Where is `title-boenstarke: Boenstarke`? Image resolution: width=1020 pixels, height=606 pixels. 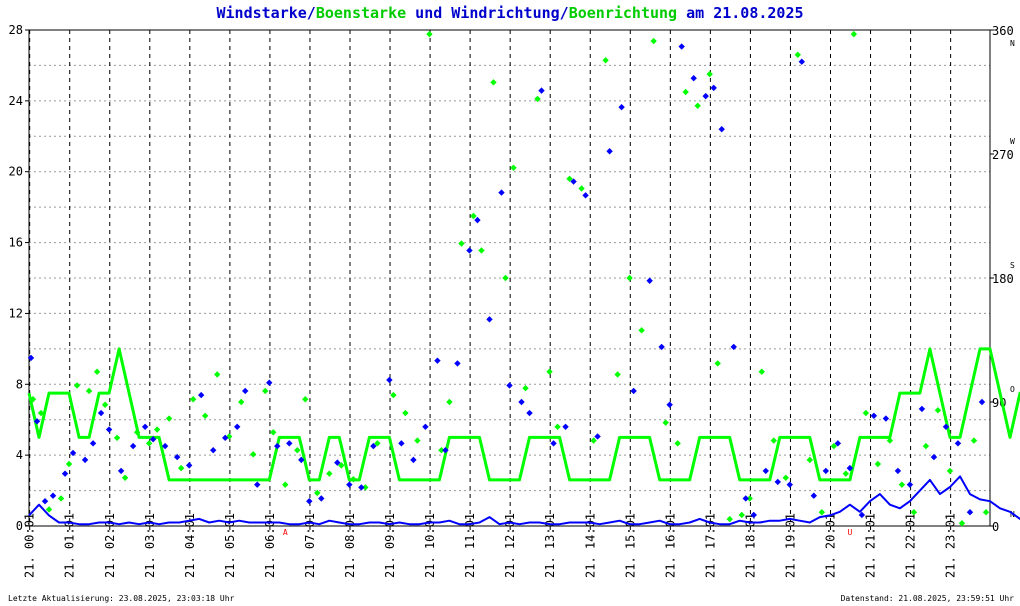 title-boenstarke: Boenstarke is located at coordinates (361, 13).